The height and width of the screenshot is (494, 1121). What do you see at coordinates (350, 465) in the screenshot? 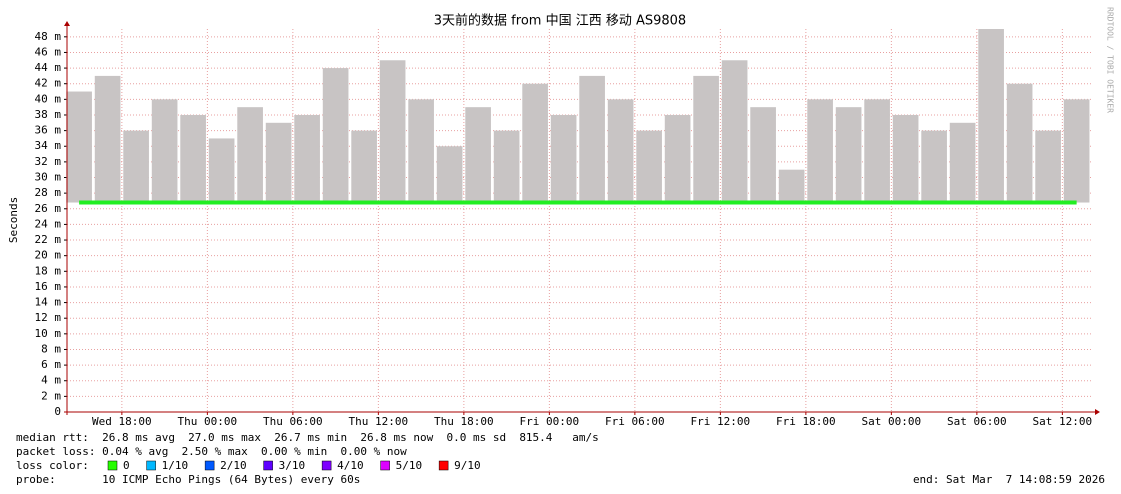
I see `loss-label: 4/10` at bounding box center [350, 465].